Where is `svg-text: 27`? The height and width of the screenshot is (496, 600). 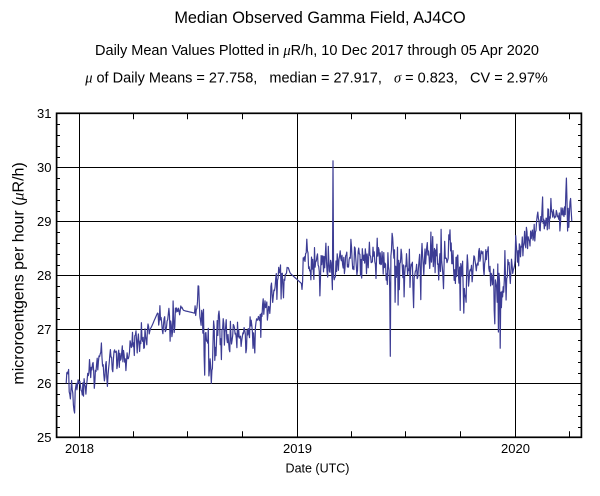 svg-text: 27 is located at coordinates (44, 329).